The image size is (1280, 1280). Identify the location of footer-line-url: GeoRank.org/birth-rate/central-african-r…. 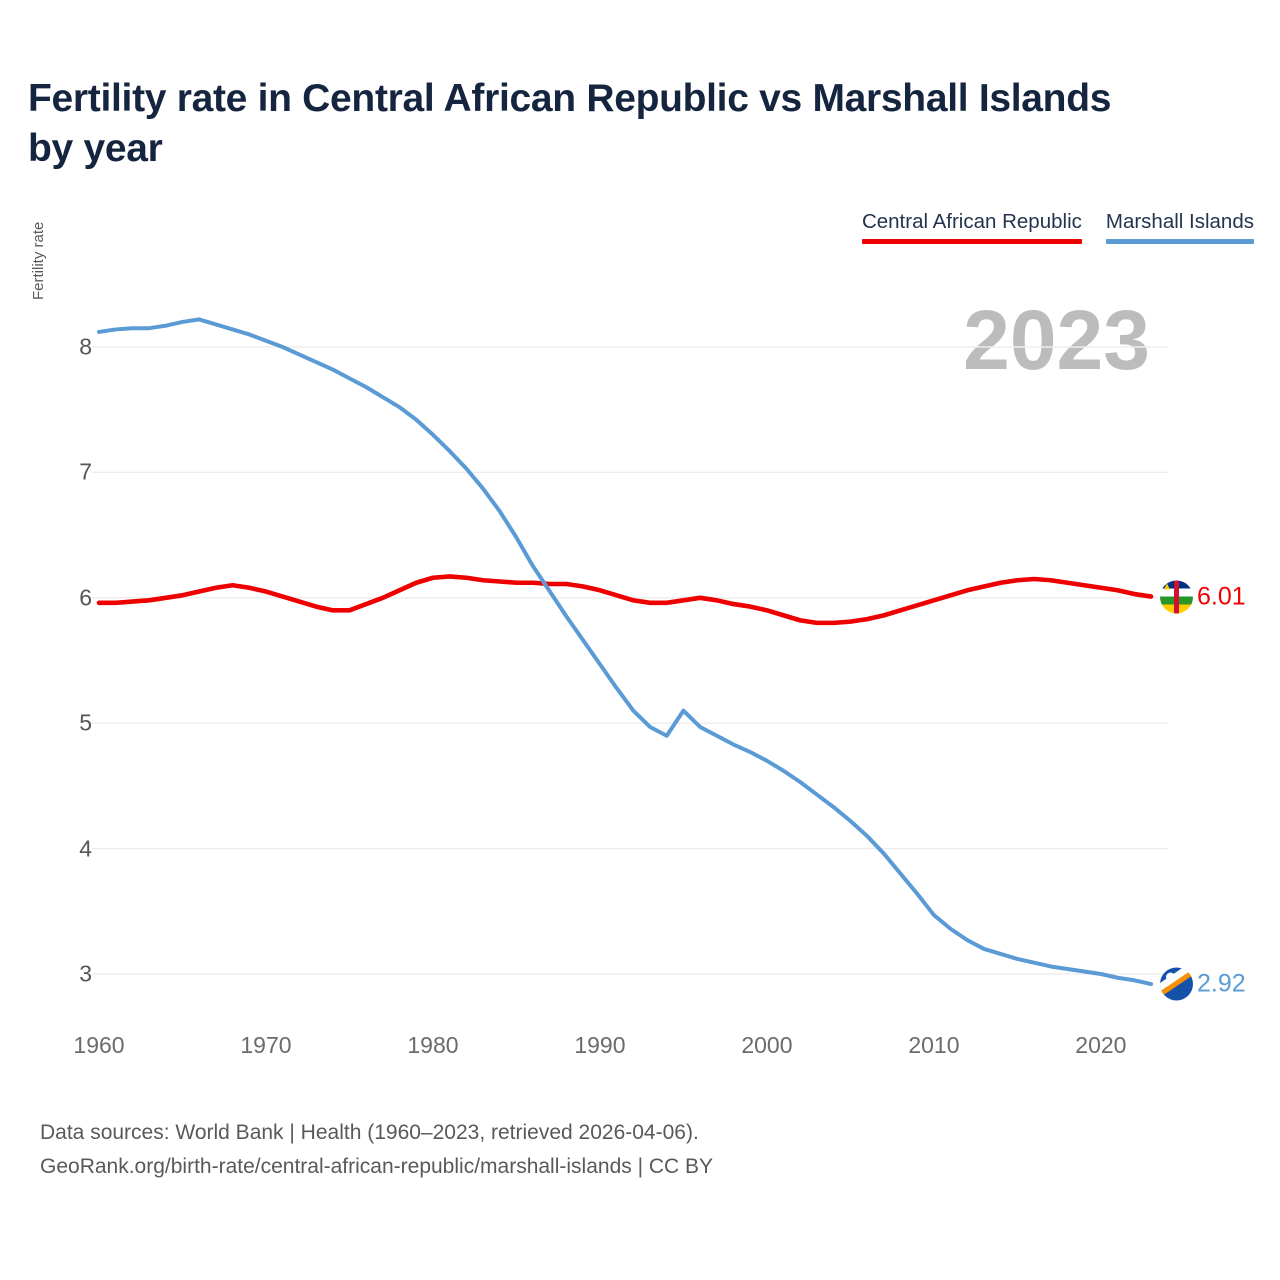
(377, 1167).